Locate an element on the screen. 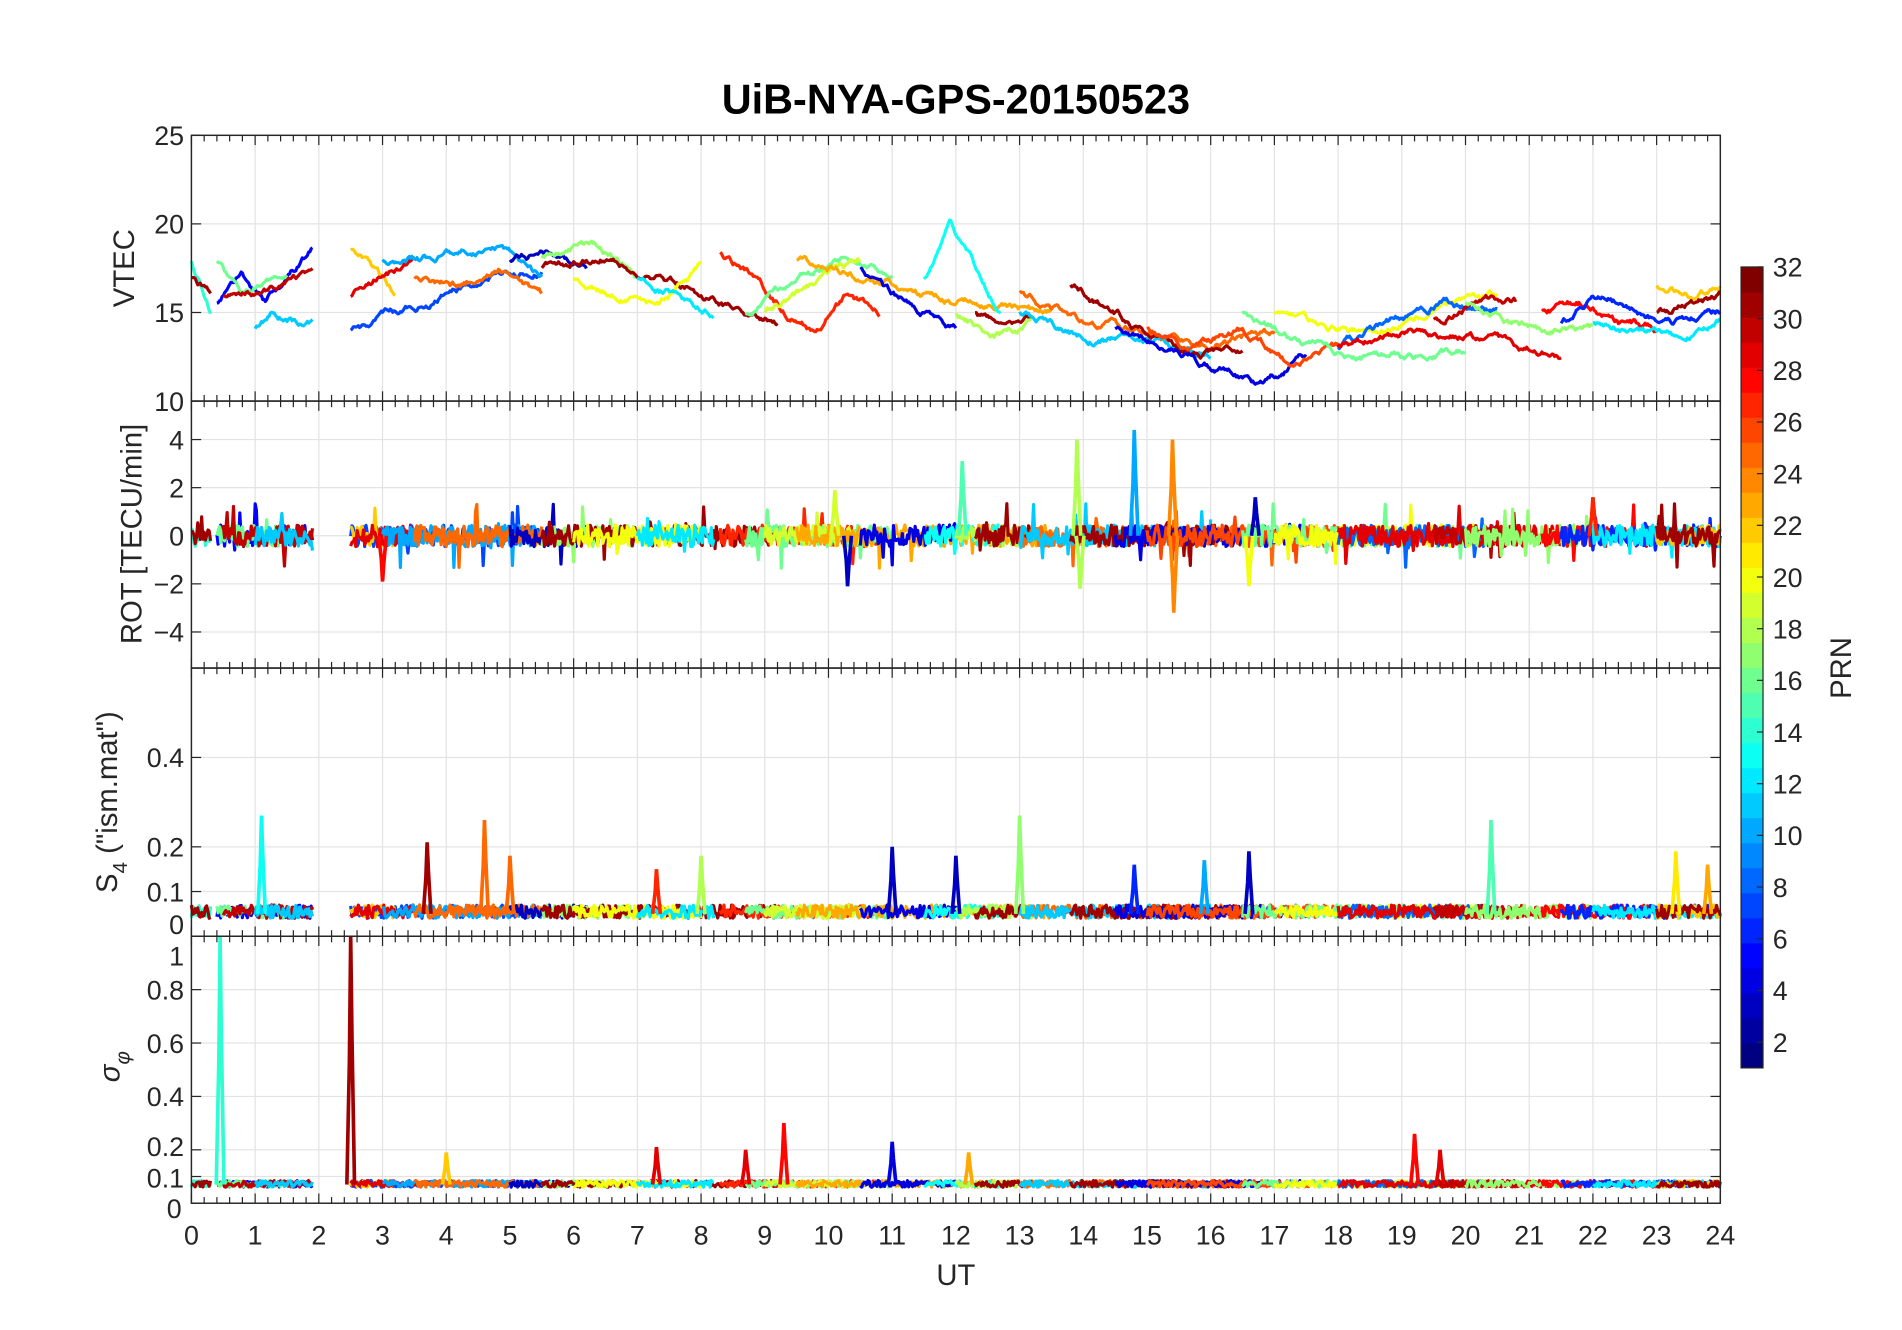  s4-label-rest: ("ism.mat") is located at coordinates (108, 786).